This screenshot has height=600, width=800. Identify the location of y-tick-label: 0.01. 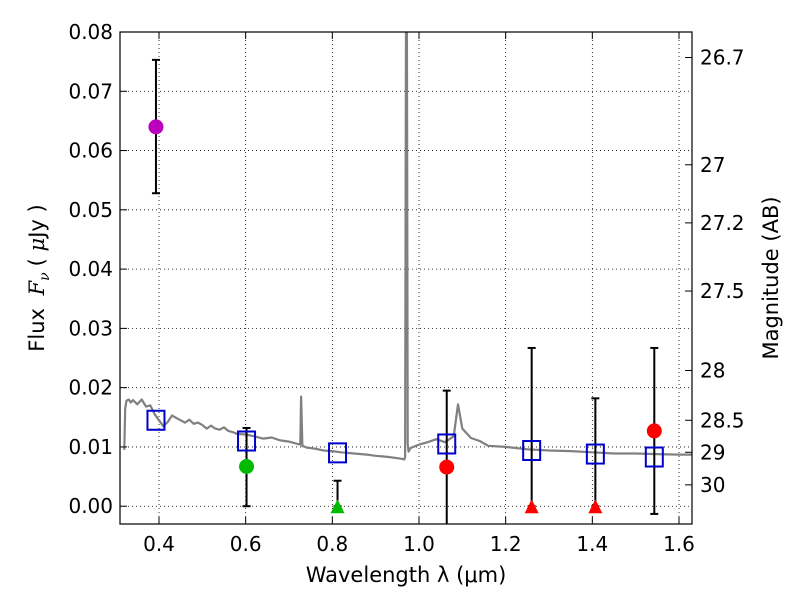
(90, 447).